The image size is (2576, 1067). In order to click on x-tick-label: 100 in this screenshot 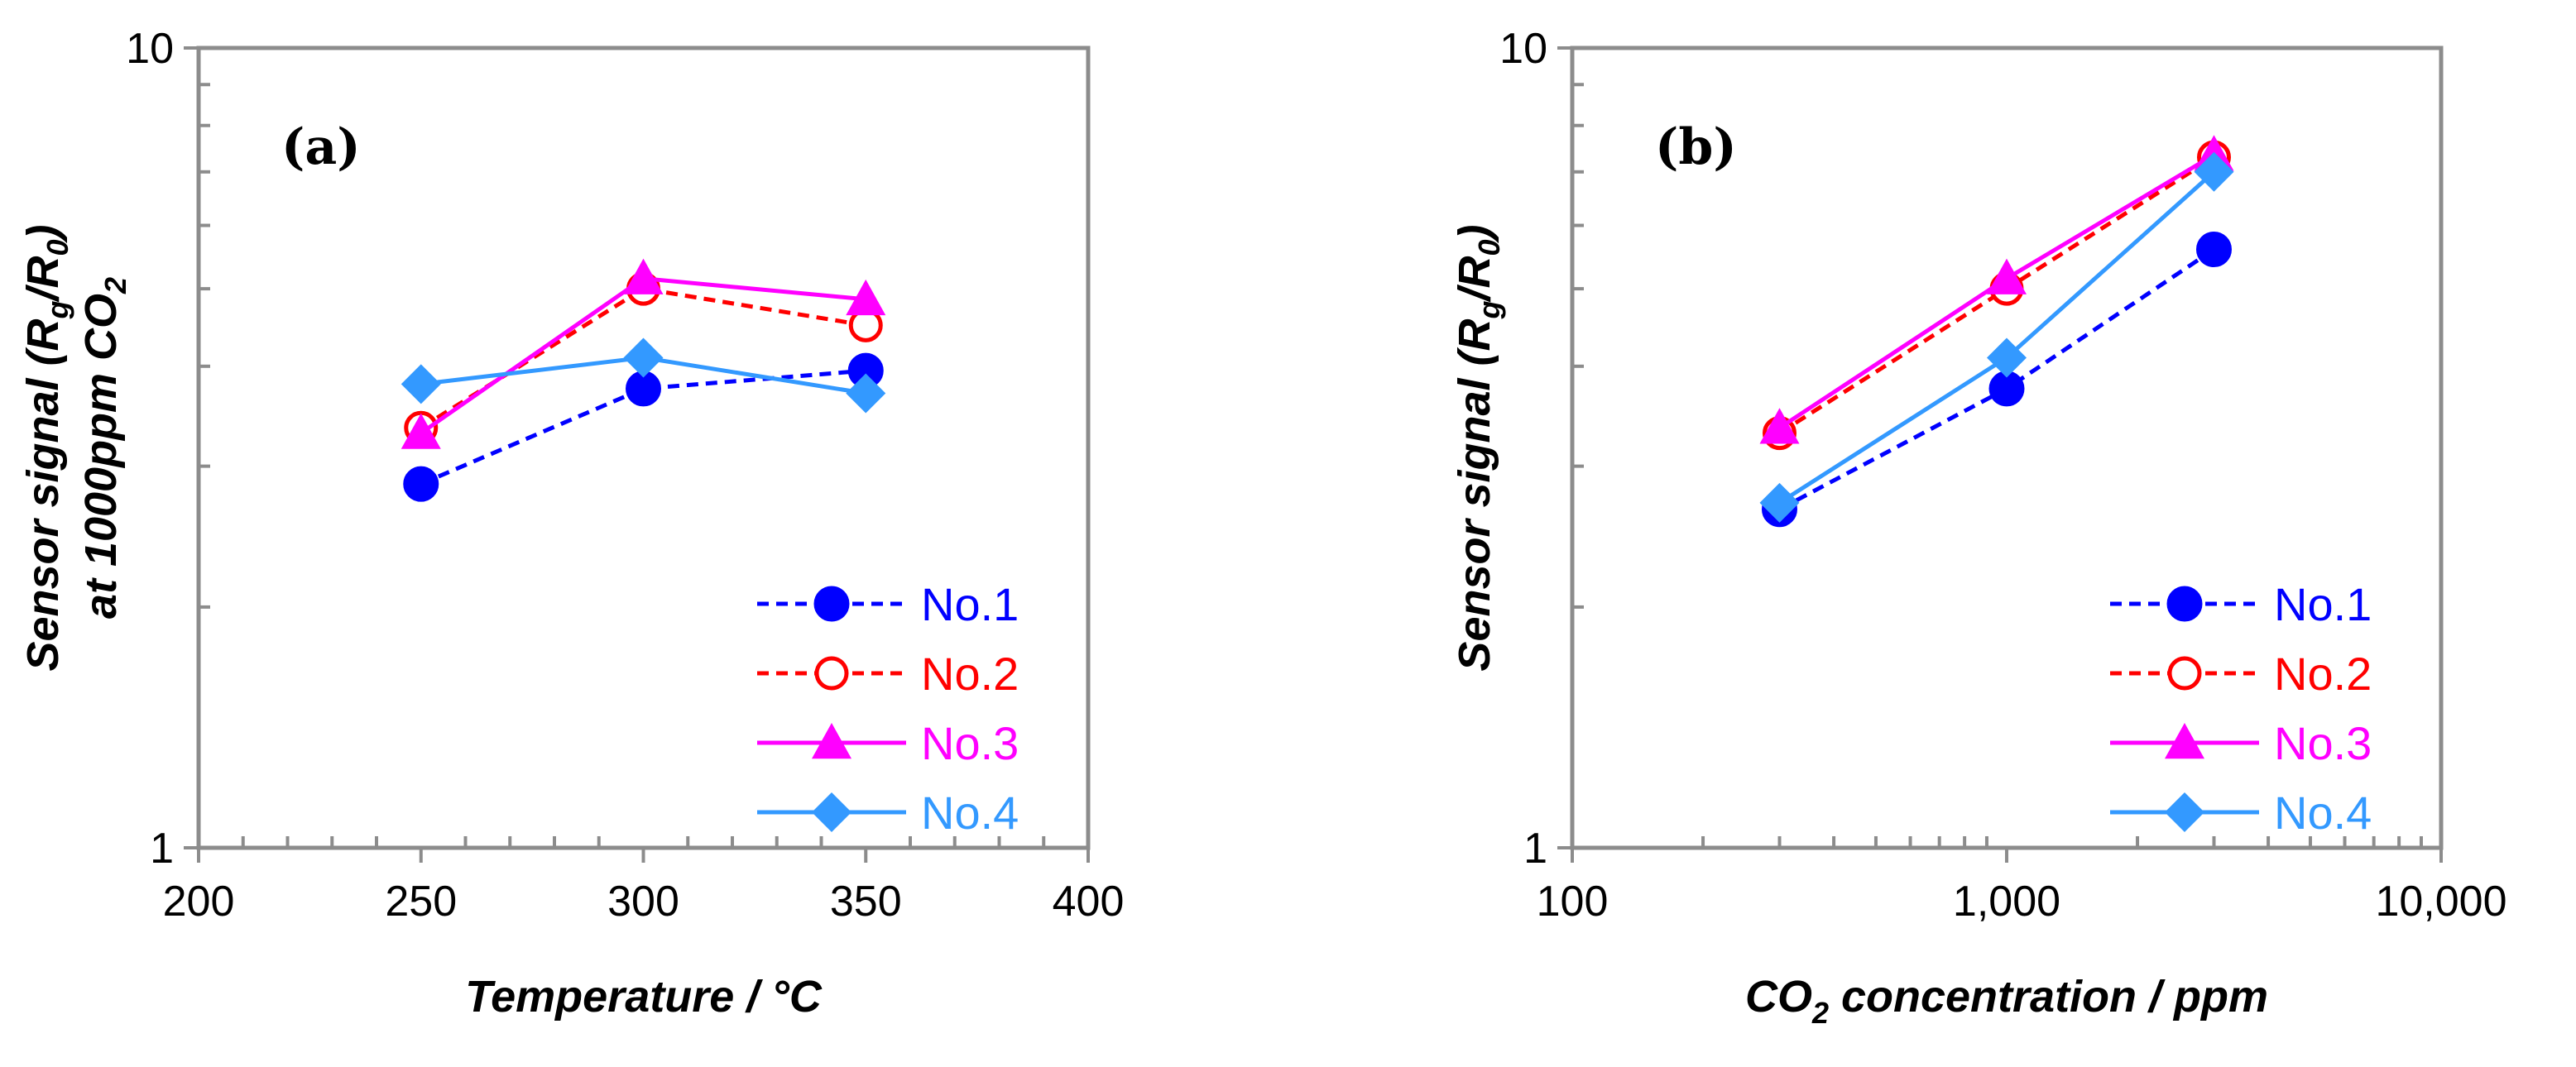, I will do `click(1573, 902)`.